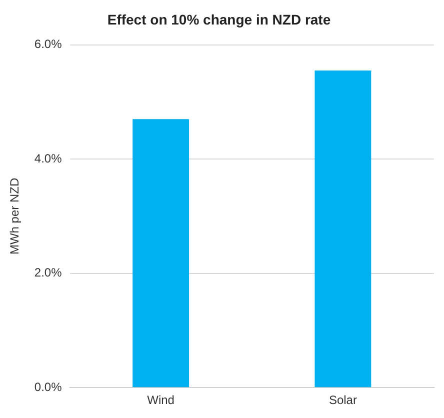 The height and width of the screenshot is (418, 444). Describe the element at coordinates (48, 44) in the screenshot. I see `y-tick-label: 6.0%` at that location.